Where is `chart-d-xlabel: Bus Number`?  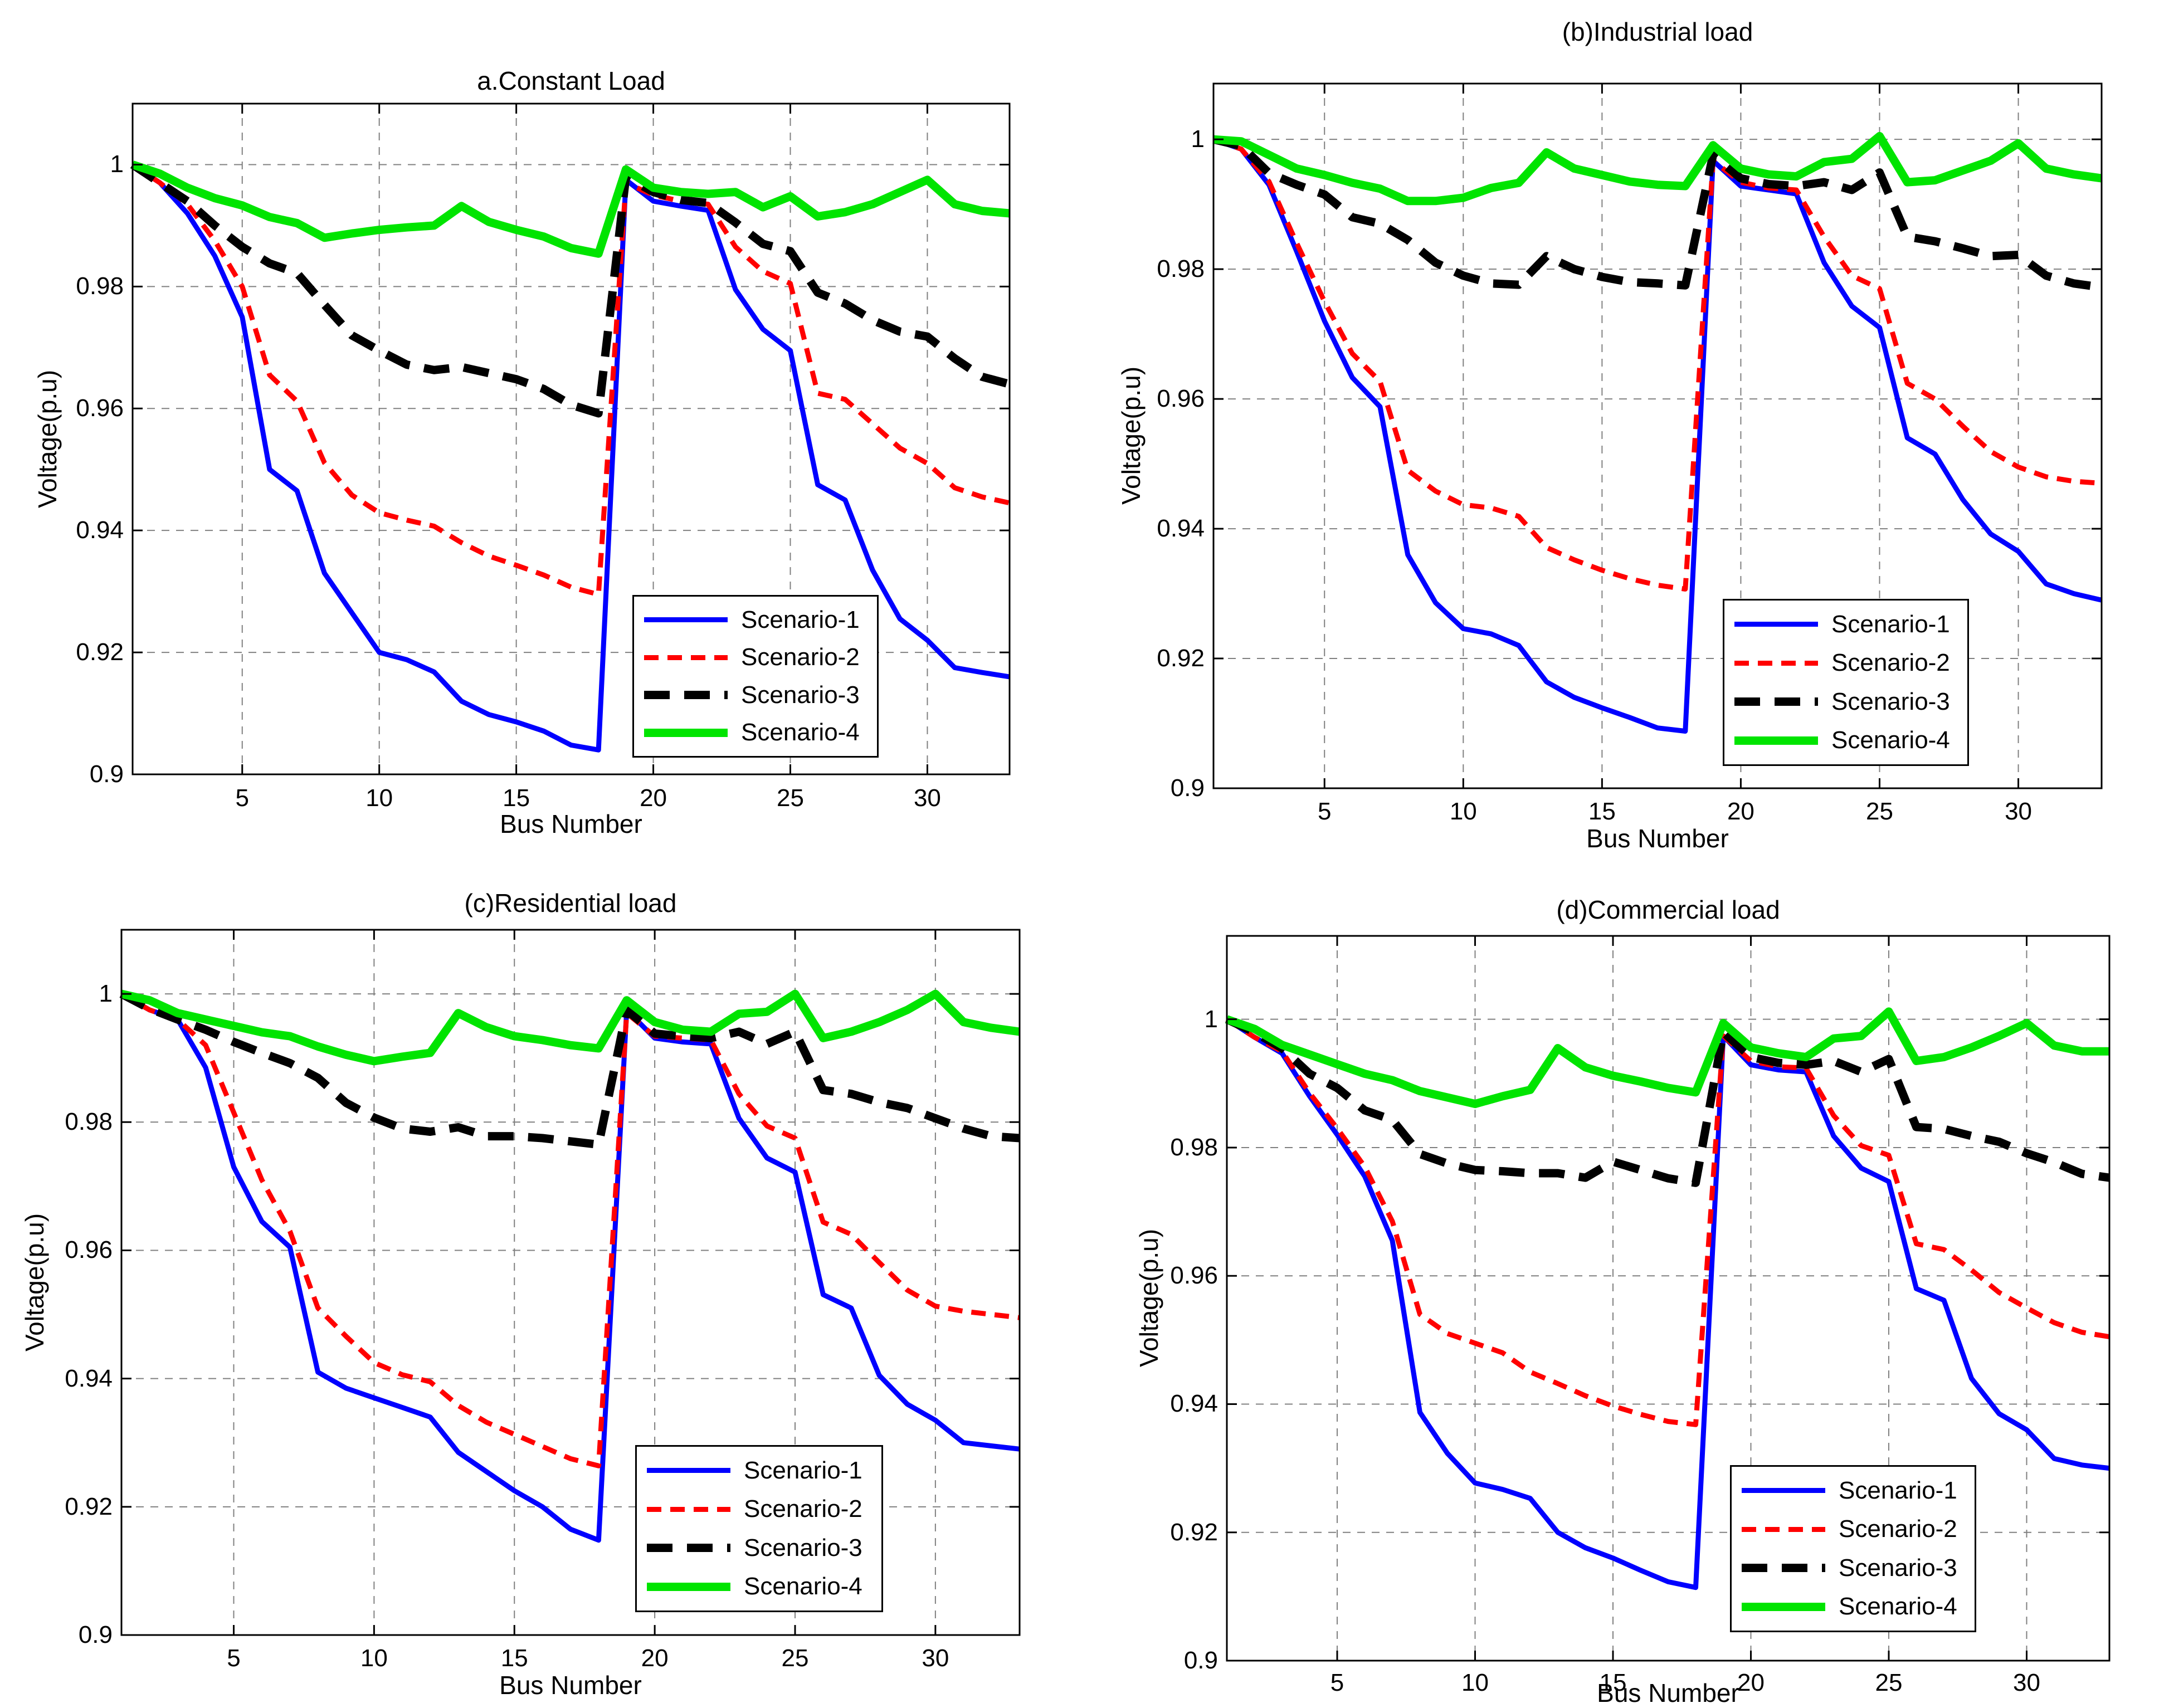
chart-d-xlabel: Bus Number is located at coordinates (1668, 1692).